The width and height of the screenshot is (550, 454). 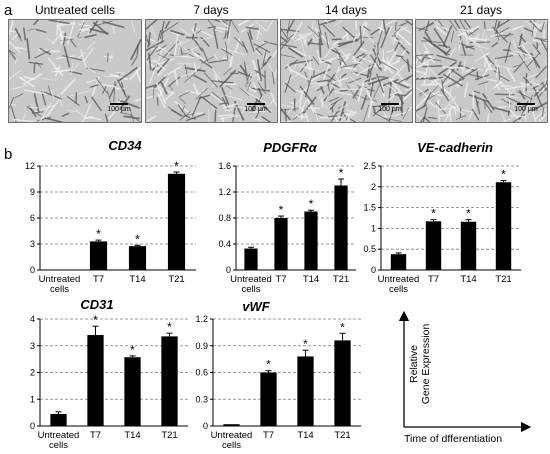 I want to click on micrograph-14-days-texture, so click(x=346, y=71).